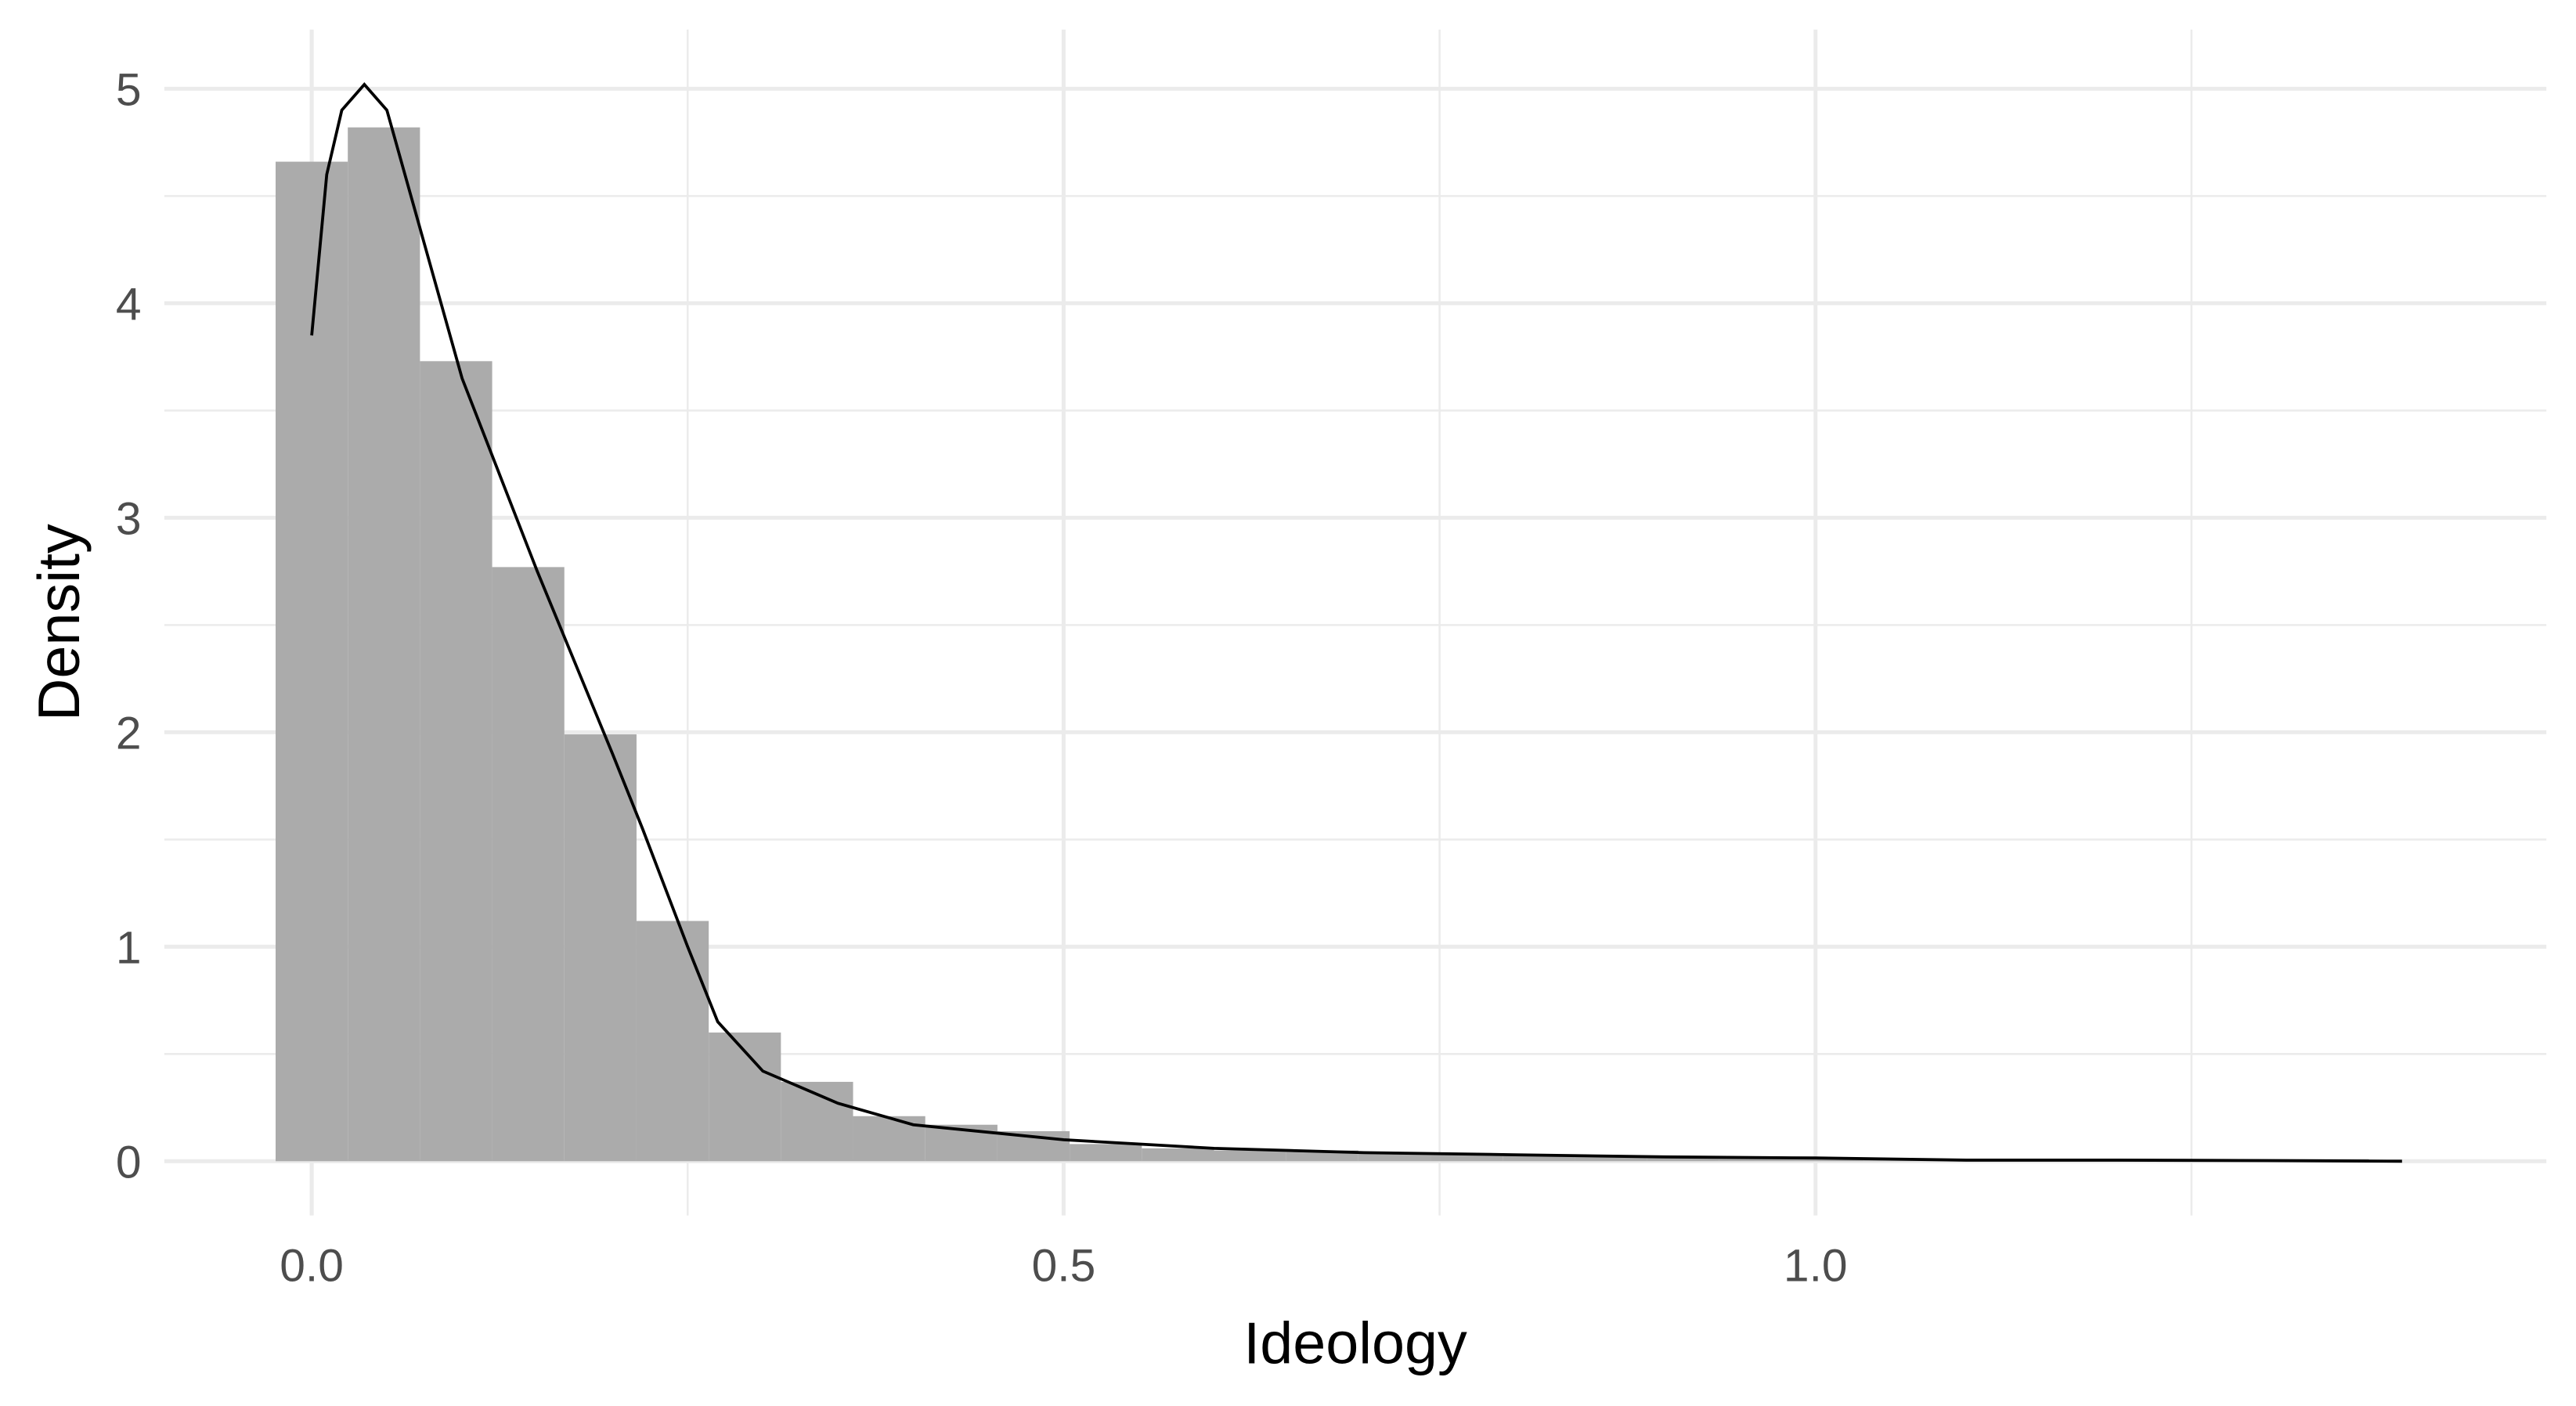  What do you see at coordinates (129, 734) in the screenshot?
I see `y-tick-label: 2` at bounding box center [129, 734].